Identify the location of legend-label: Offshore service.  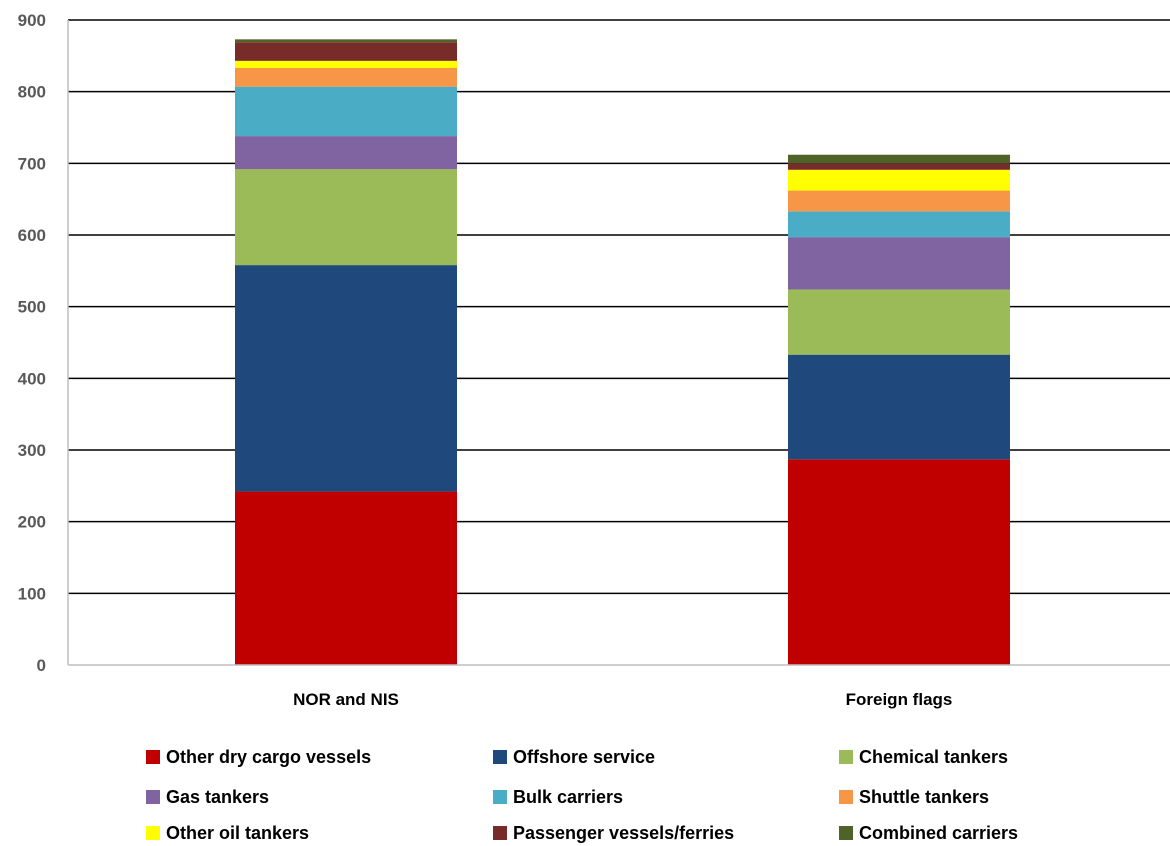
(584, 757).